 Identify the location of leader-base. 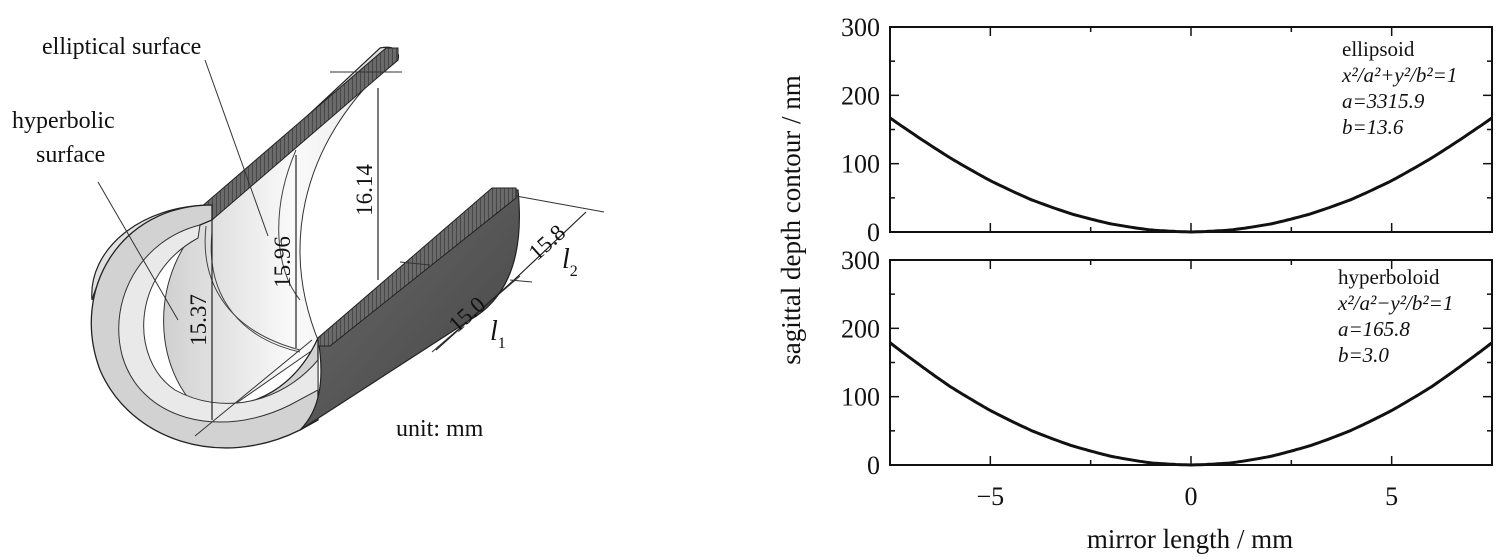
(253, 388).